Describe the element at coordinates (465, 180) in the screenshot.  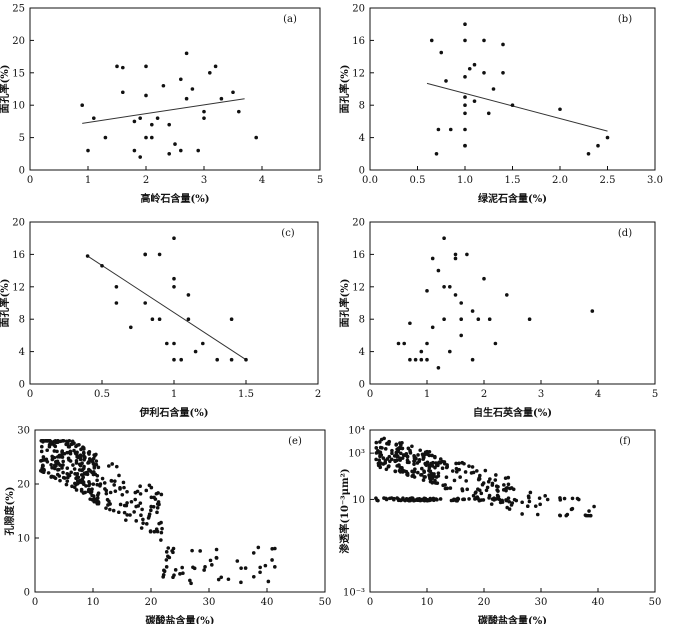
I see `x-tick-label: 1.0` at that location.